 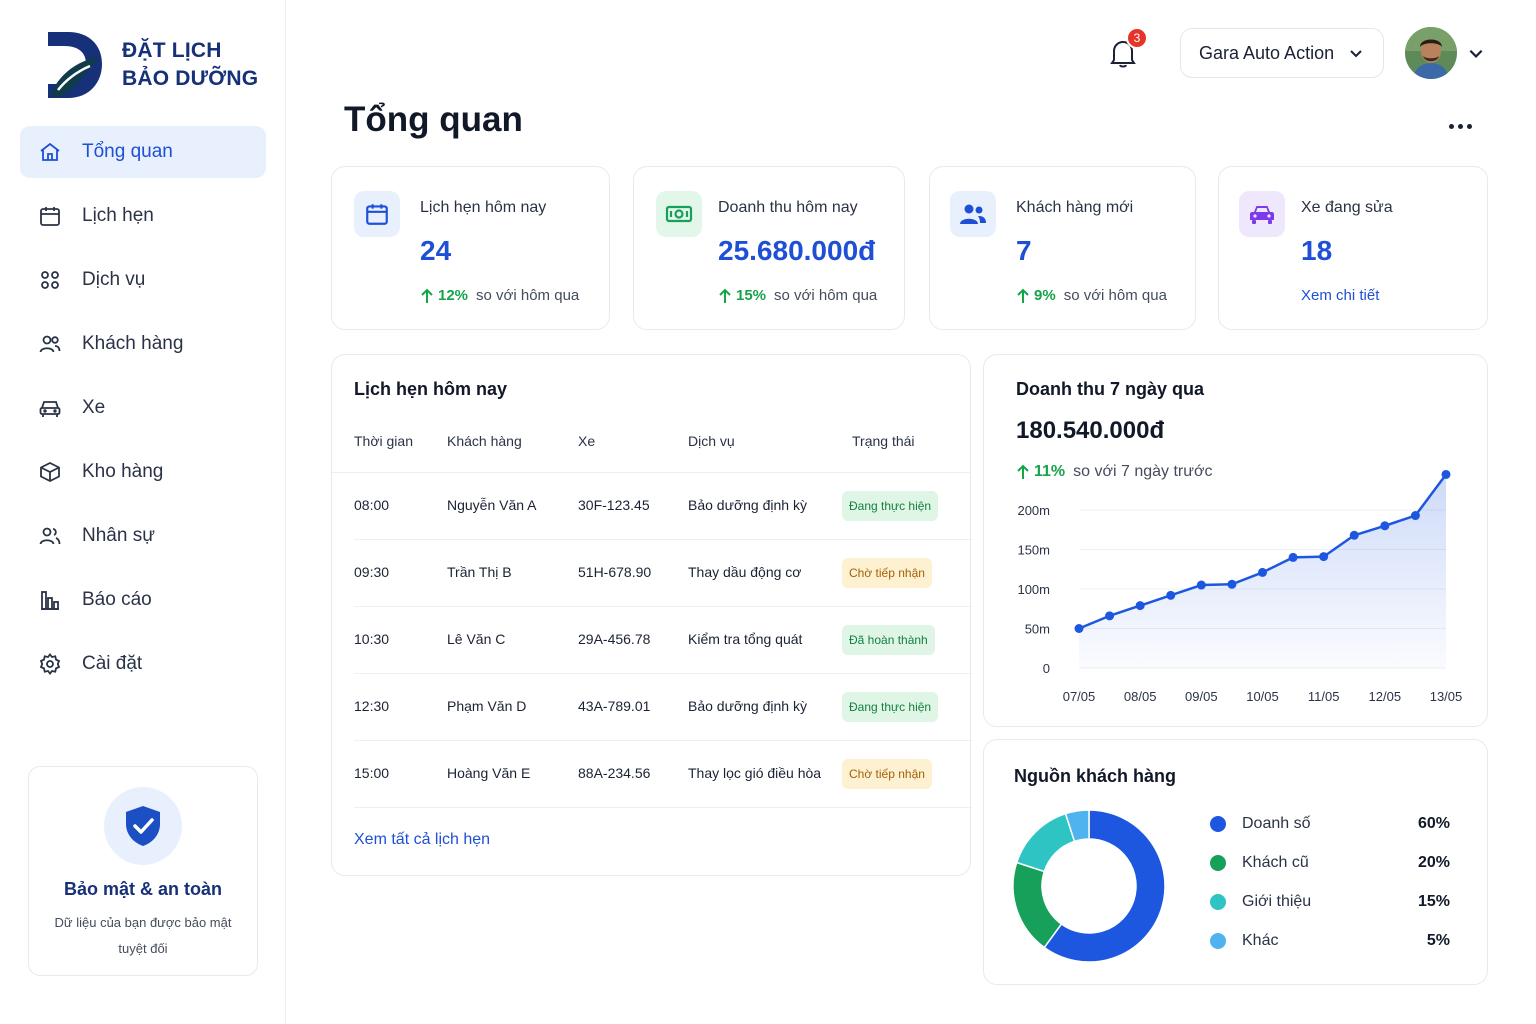 I want to click on view-all-appointments-link: Xem tất cả lịch hẹn, so click(x=422, y=839).